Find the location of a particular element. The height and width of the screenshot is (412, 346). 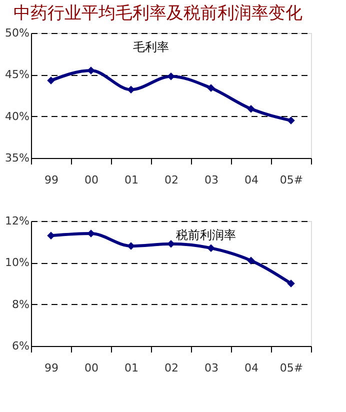

y-tick-label: 50% is located at coordinates (17, 33).